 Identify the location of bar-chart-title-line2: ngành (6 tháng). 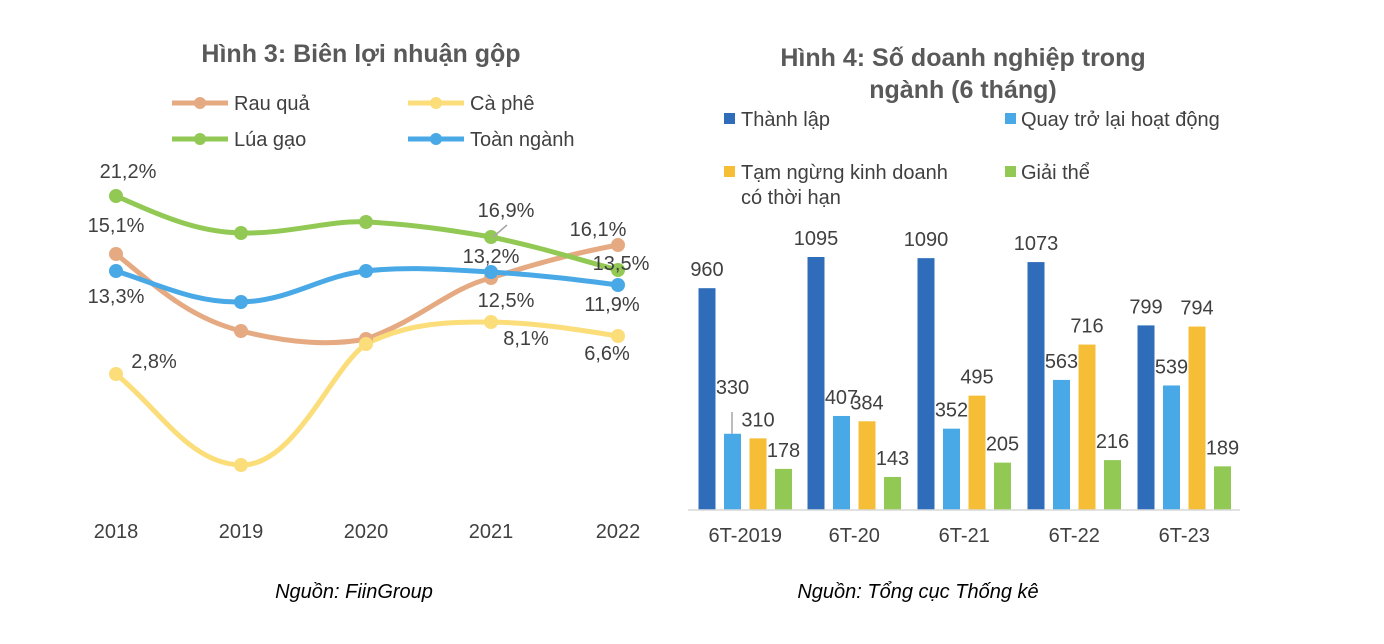
(962, 90).